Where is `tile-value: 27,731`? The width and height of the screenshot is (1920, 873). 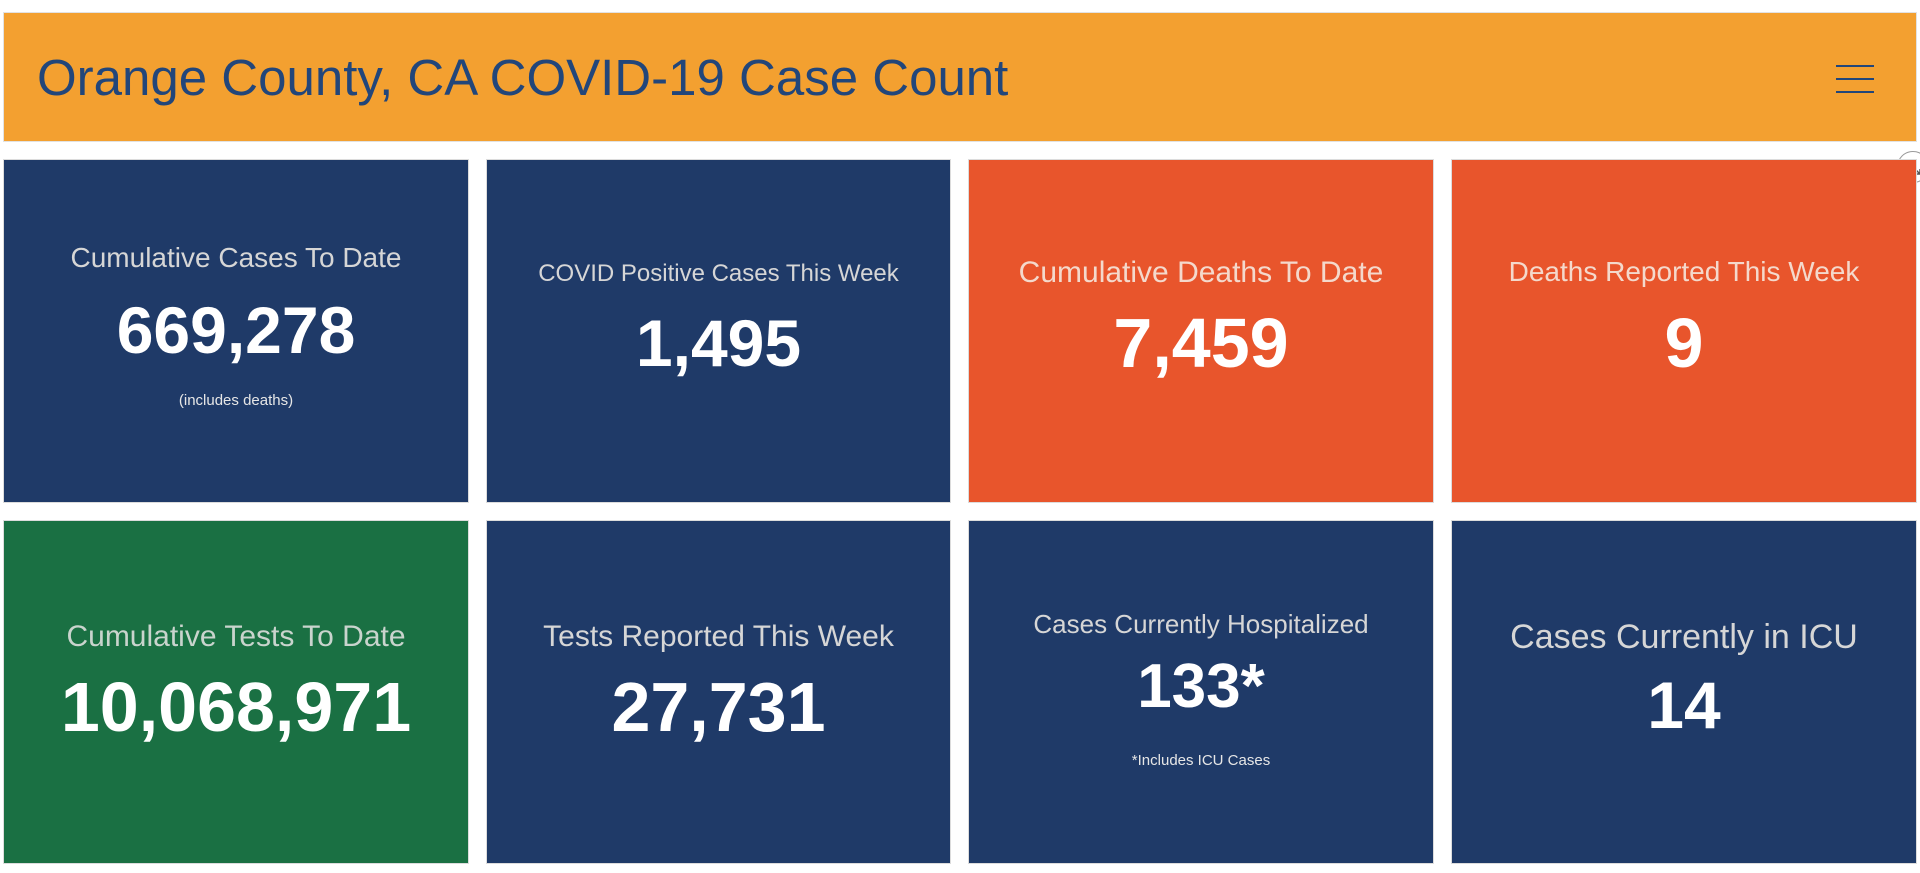 tile-value: 27,731 is located at coordinates (718, 707).